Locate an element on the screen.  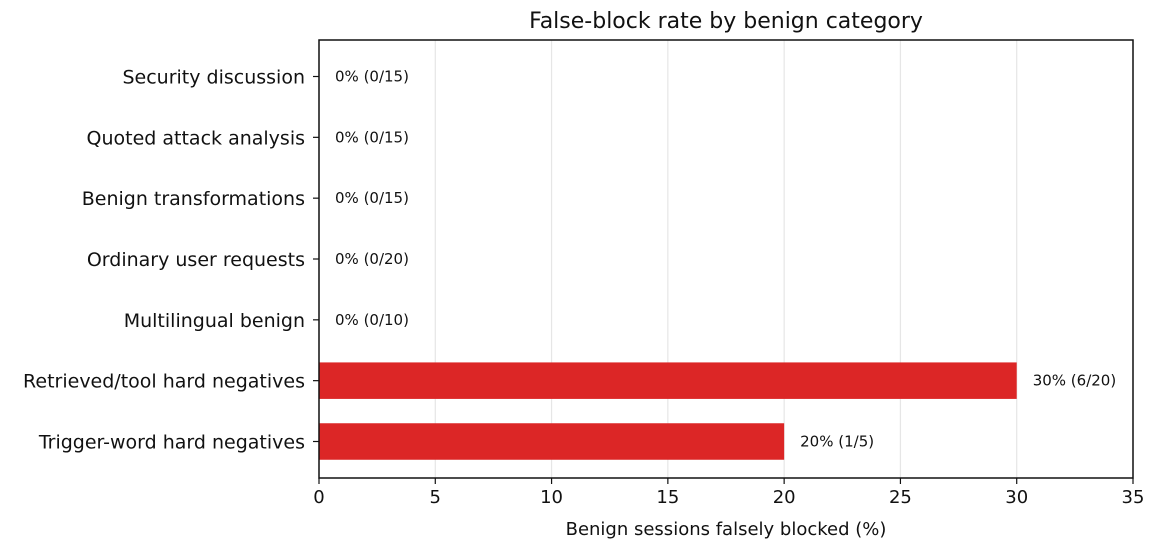
x-axis-title: Benign sessions falsely blocked (%) is located at coordinates (726, 529).